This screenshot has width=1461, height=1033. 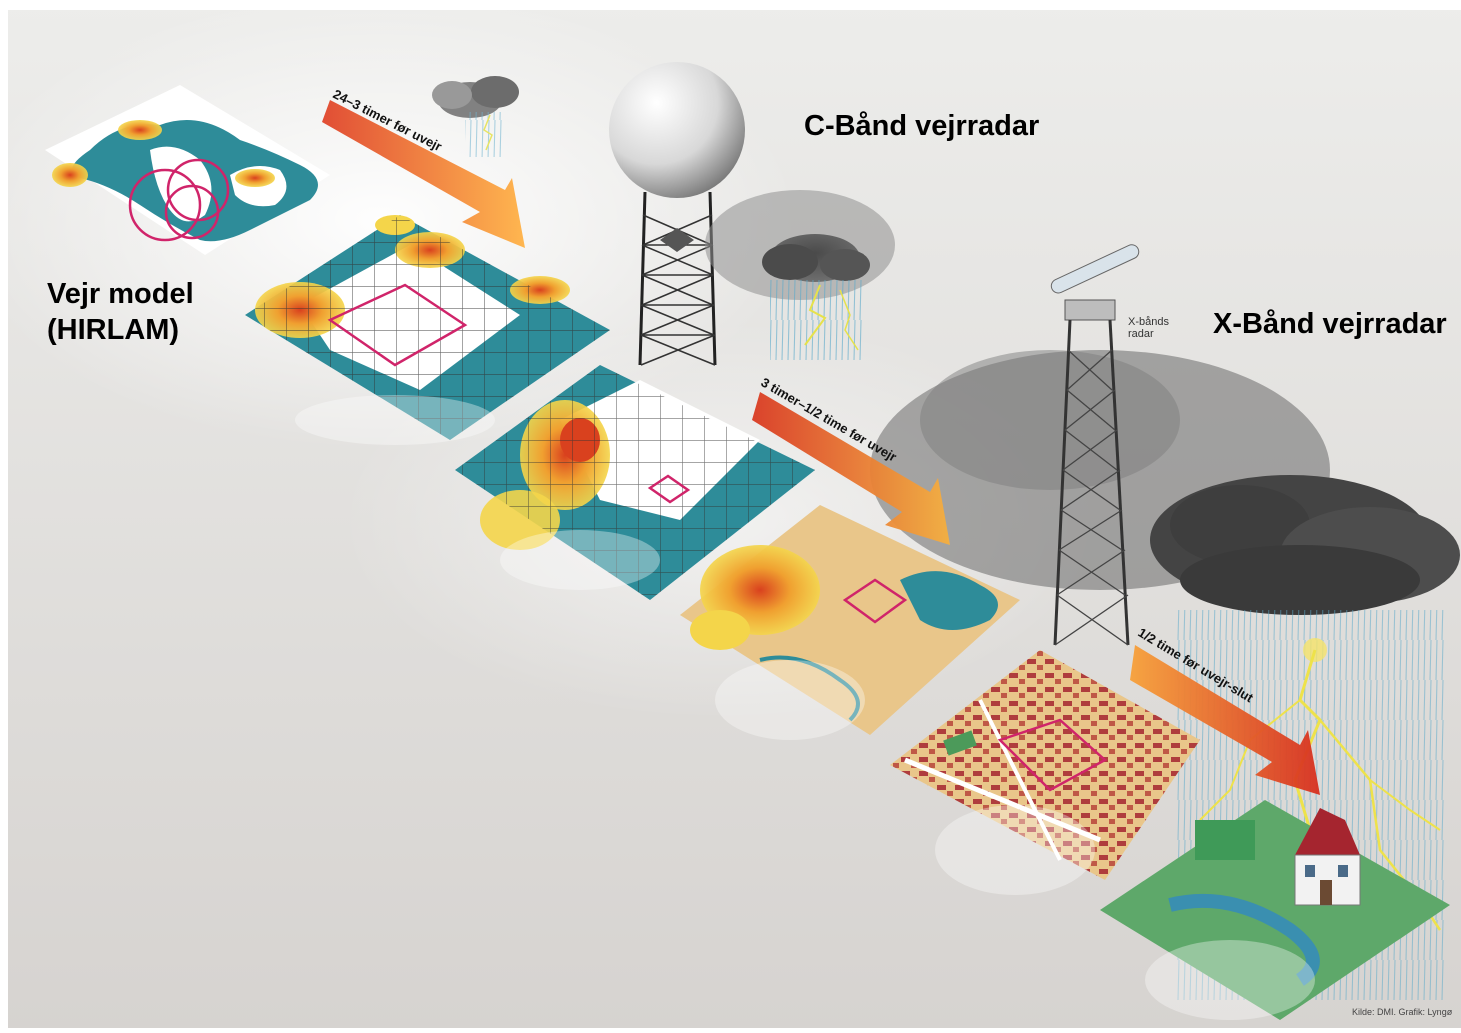 What do you see at coordinates (677, 214) in the screenshot?
I see `c-band-radar-tower` at bounding box center [677, 214].